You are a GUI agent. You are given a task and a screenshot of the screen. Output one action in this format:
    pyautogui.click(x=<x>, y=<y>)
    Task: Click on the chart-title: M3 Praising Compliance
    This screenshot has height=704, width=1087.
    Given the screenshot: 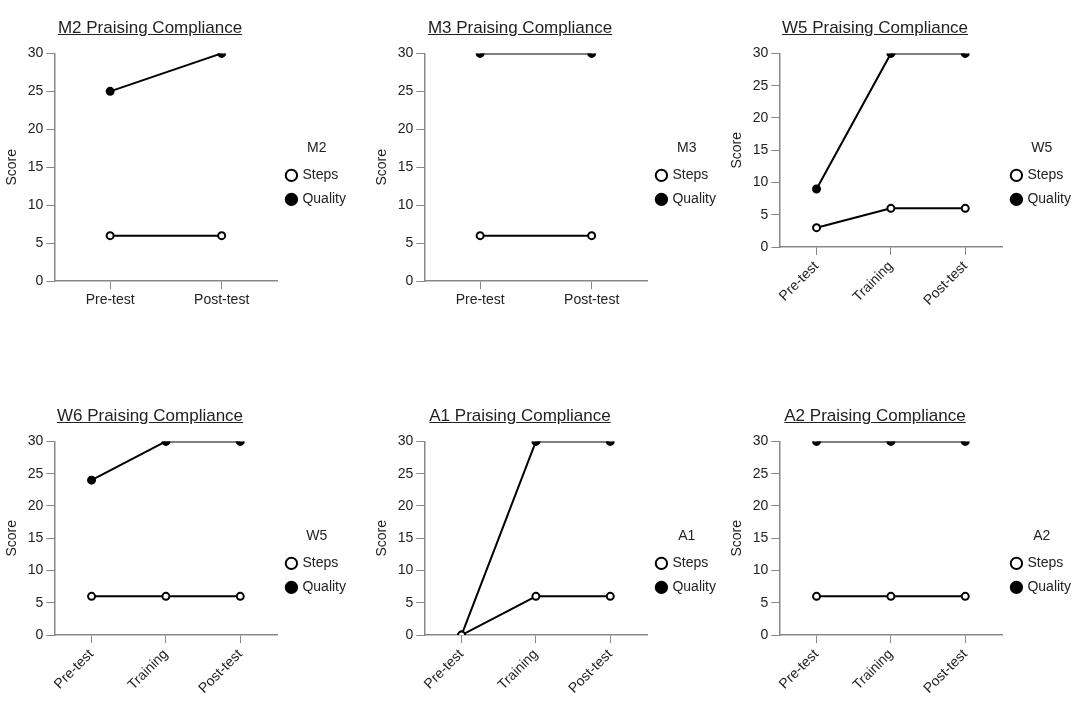 What is the action you would take?
    pyautogui.click(x=520, y=28)
    